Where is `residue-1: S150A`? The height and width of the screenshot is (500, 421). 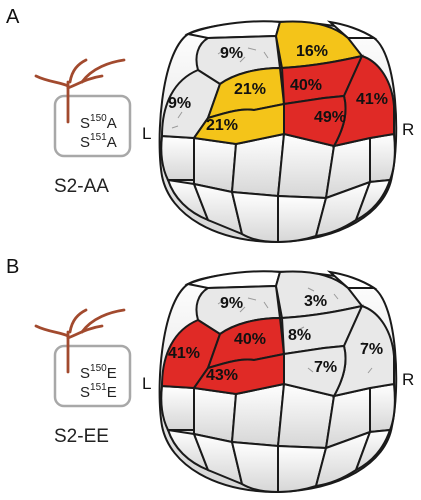 residue-1: S150A is located at coordinates (98, 122).